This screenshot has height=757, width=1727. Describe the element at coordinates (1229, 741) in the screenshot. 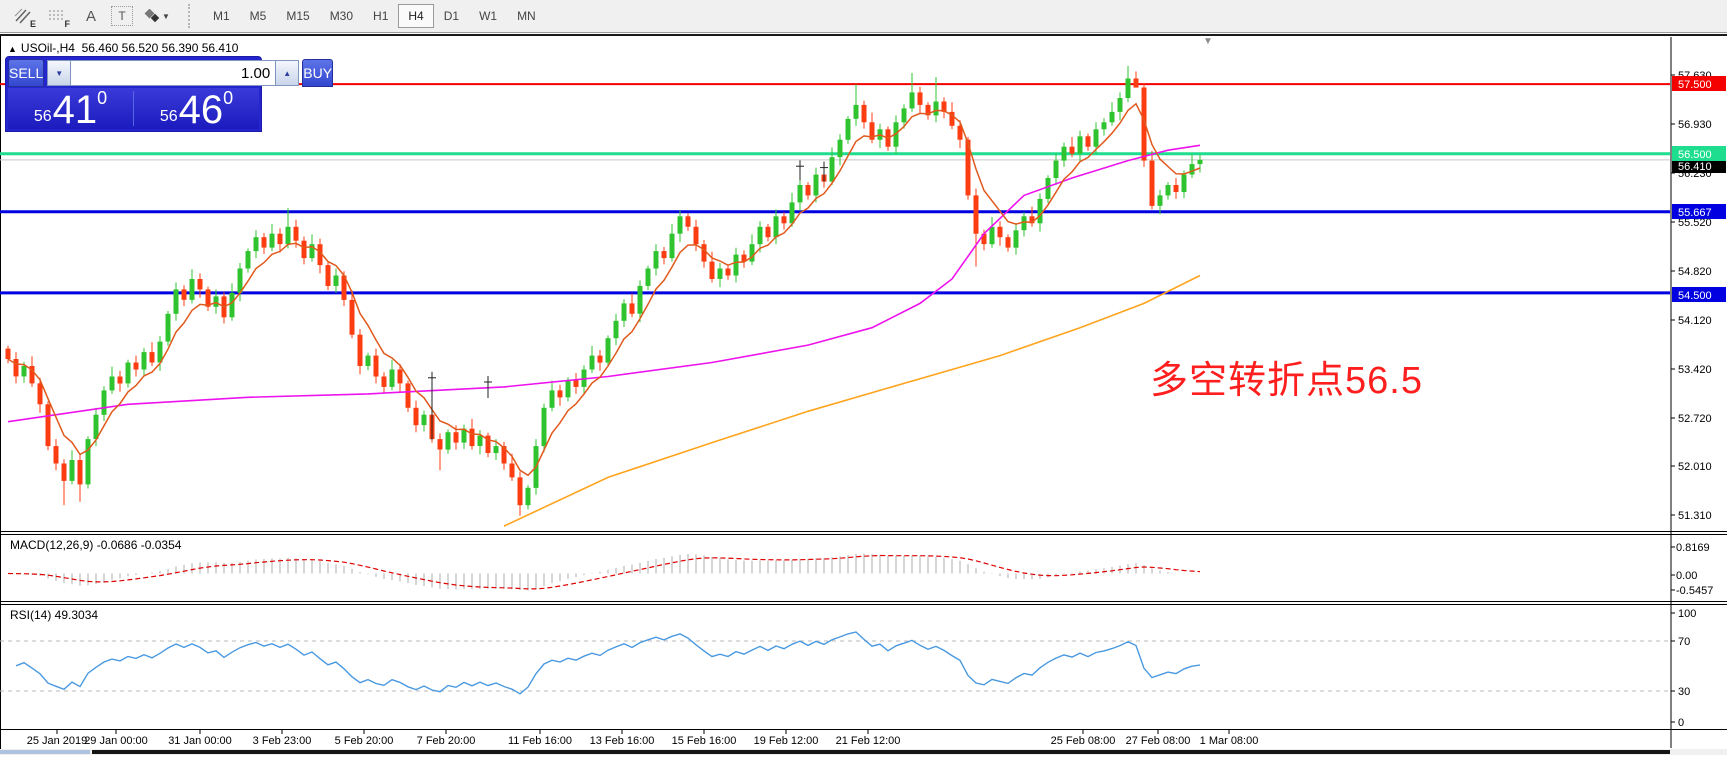

I see `svg-text: 1 Mar 08:00` at that location.